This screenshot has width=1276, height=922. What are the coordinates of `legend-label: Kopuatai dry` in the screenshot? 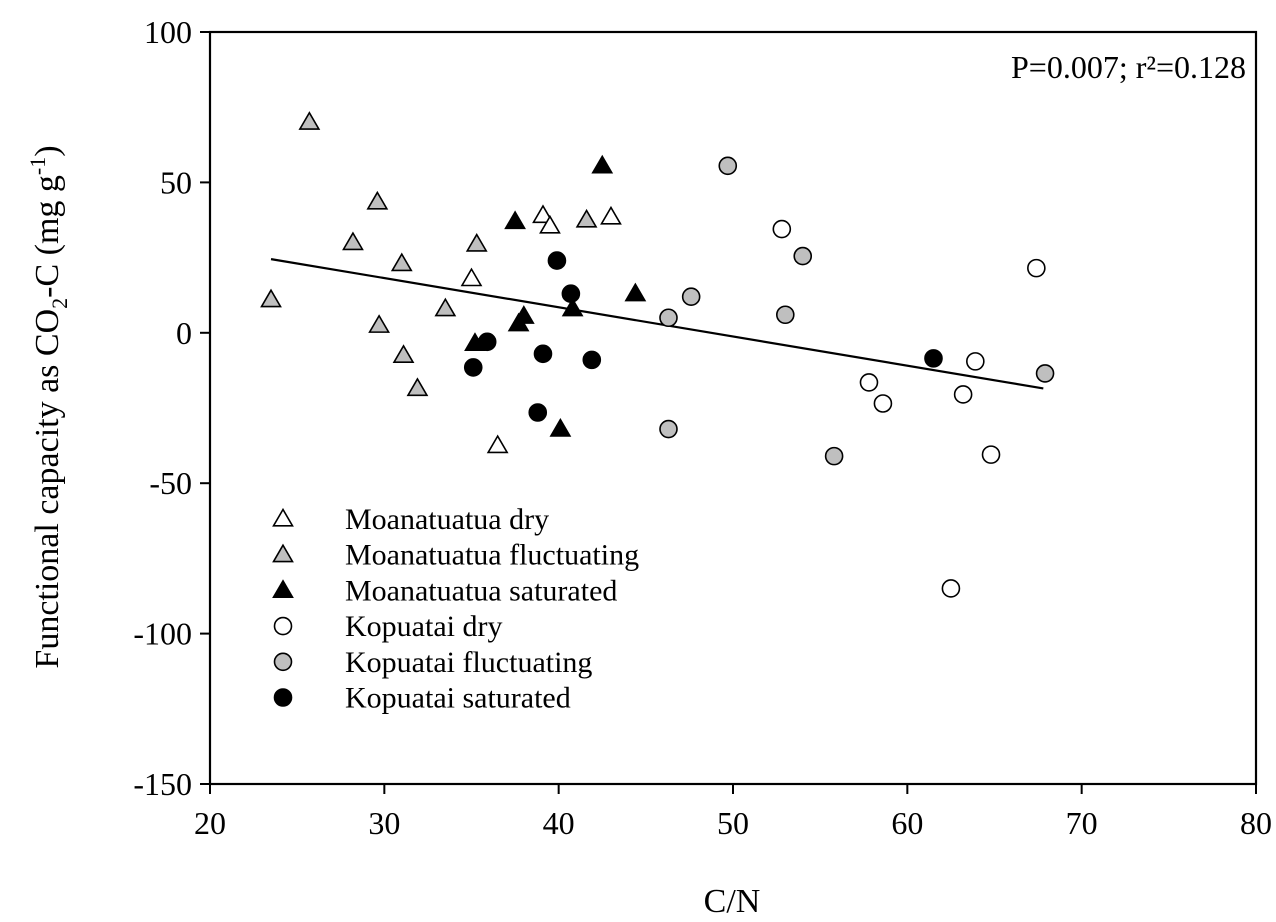 It's located at (423, 626).